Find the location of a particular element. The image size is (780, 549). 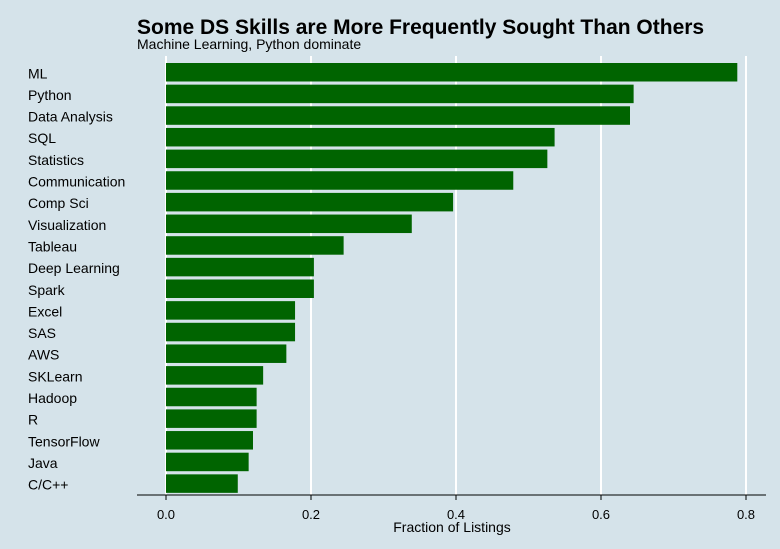

category-label: Data Analysis is located at coordinates (70, 117).